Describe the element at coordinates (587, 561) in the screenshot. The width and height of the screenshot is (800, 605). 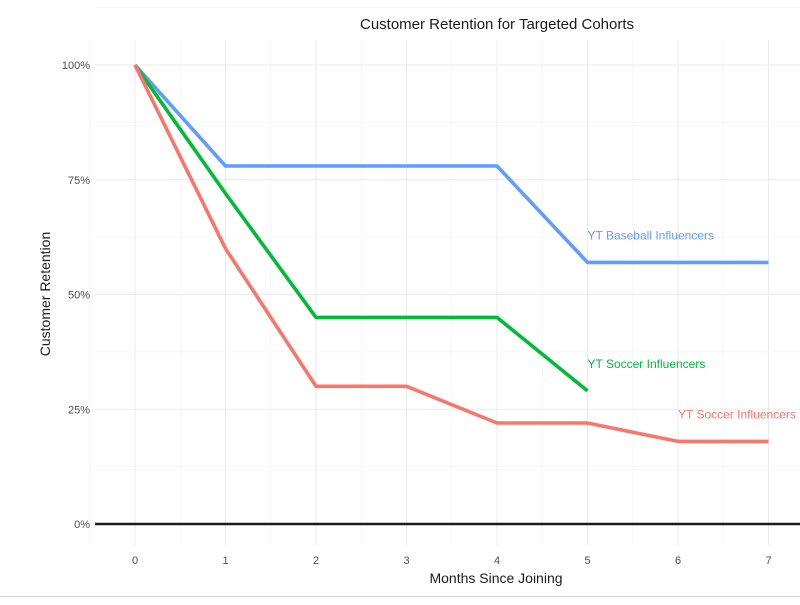
I see `x-tick-label: 5` at that location.